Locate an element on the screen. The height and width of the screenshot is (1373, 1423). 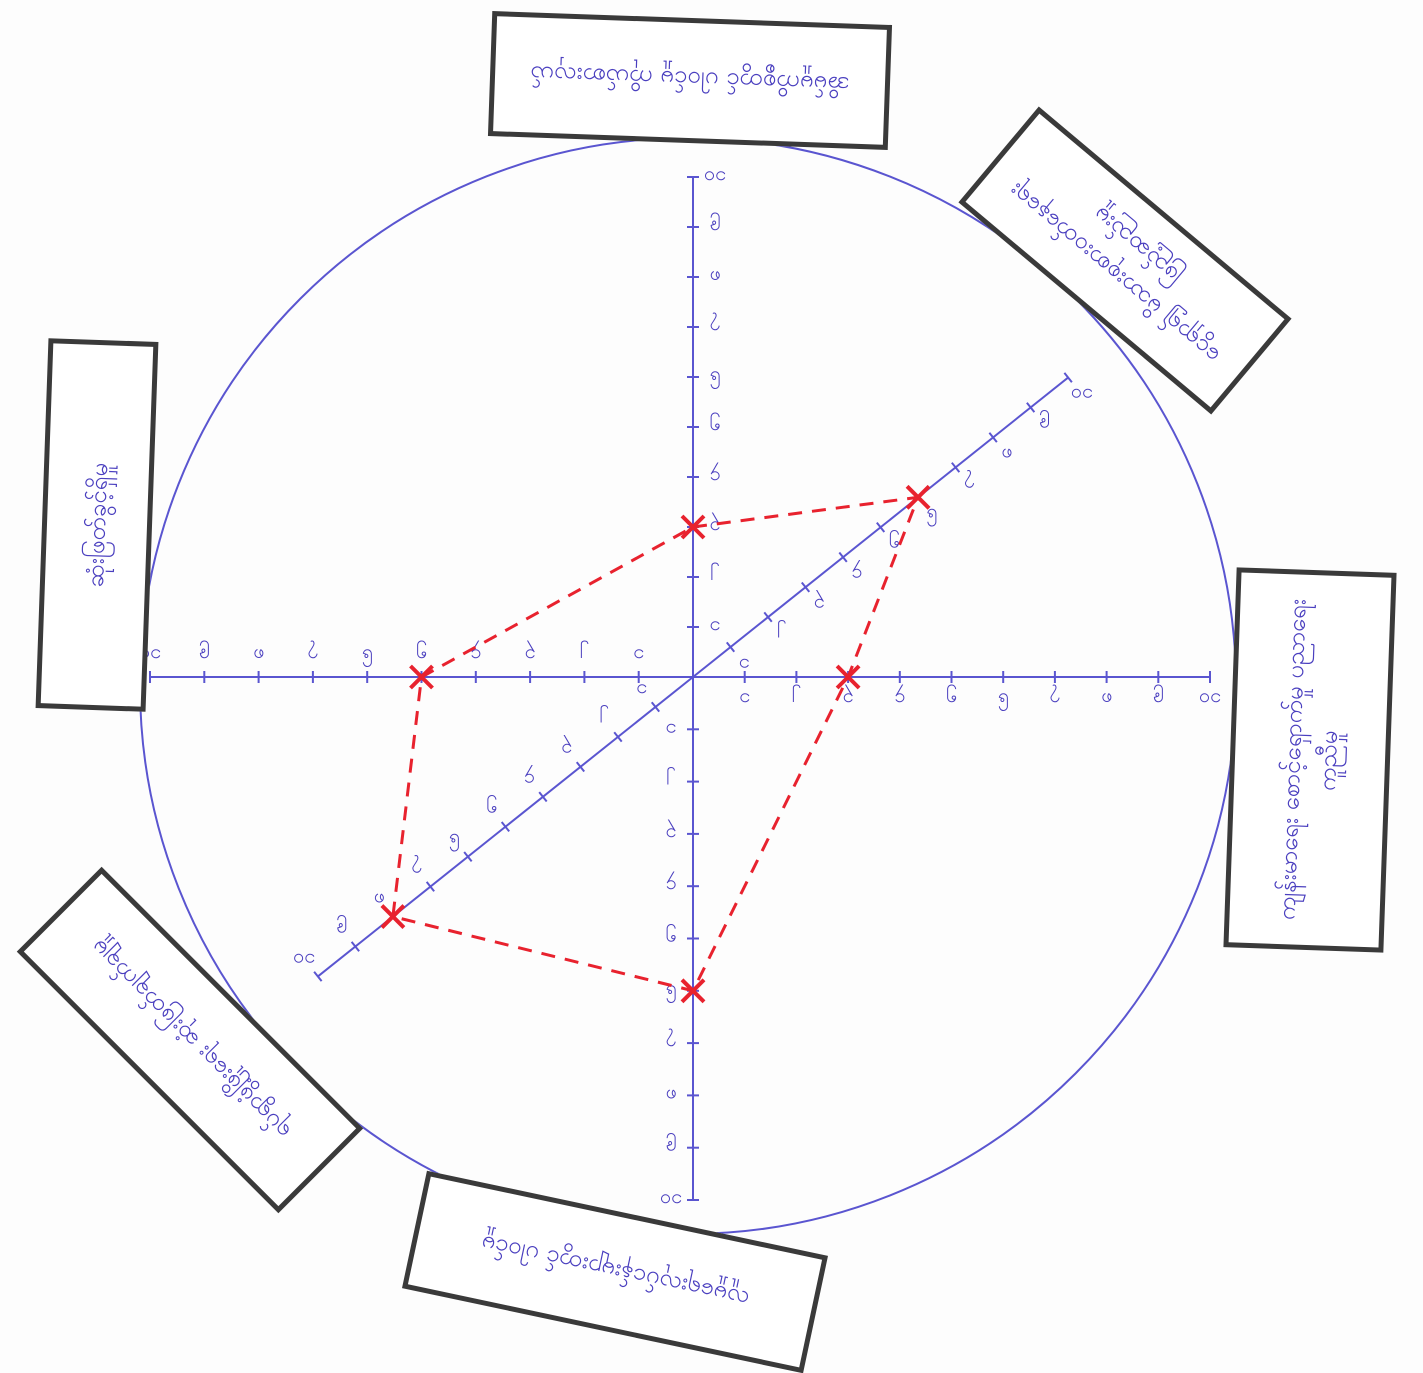
category-label: အိမ်မှုကိစ္စတွင် ပါဝင်မှု ကိုယ်စားလှယ် is located at coordinates (690, 80).